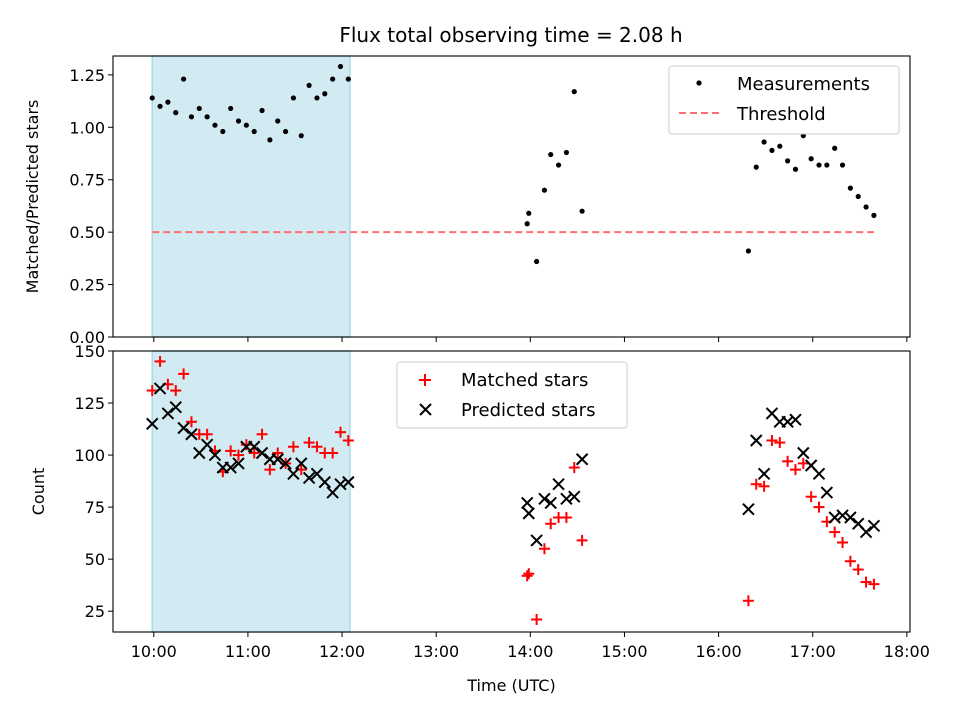 The height and width of the screenshot is (720, 960). Describe the element at coordinates (248, 651) in the screenshot. I see `count-panel-x-tick-label: 11:00` at that location.